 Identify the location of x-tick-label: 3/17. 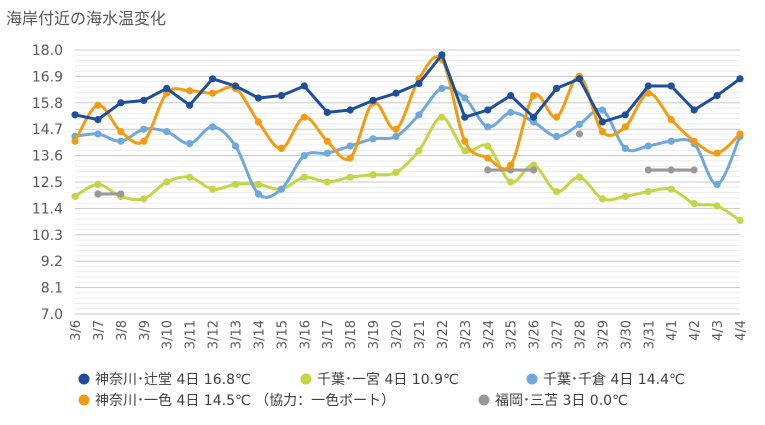
(328, 334).